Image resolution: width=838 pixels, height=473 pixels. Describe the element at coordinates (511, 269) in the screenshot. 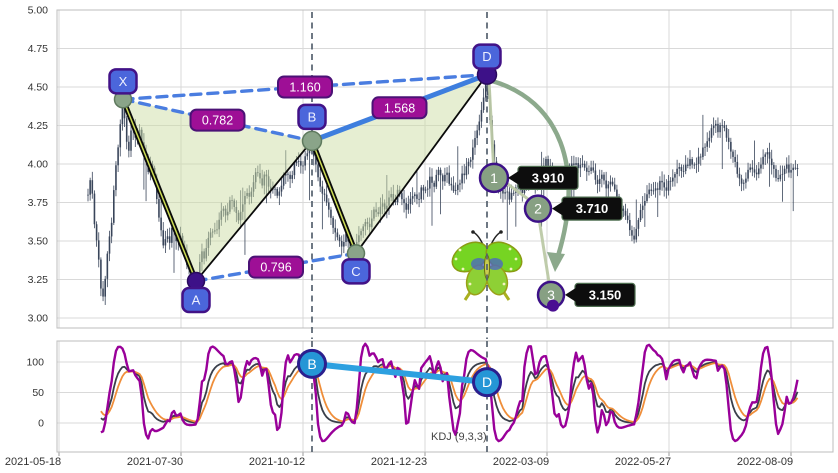

I see `butterfly-wing-dot` at that location.